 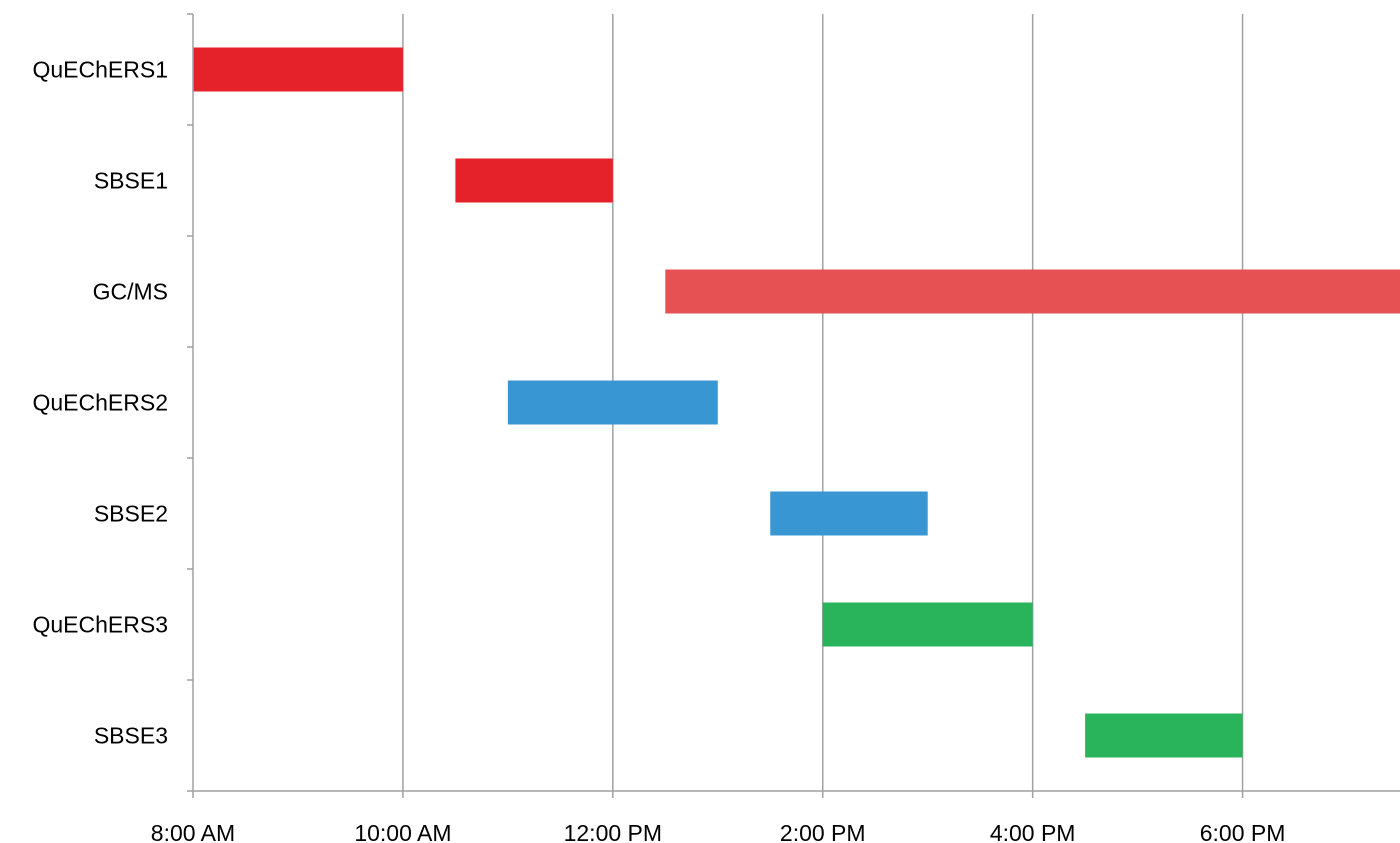 I want to click on bar-gc-ms, so click(x=1032, y=291).